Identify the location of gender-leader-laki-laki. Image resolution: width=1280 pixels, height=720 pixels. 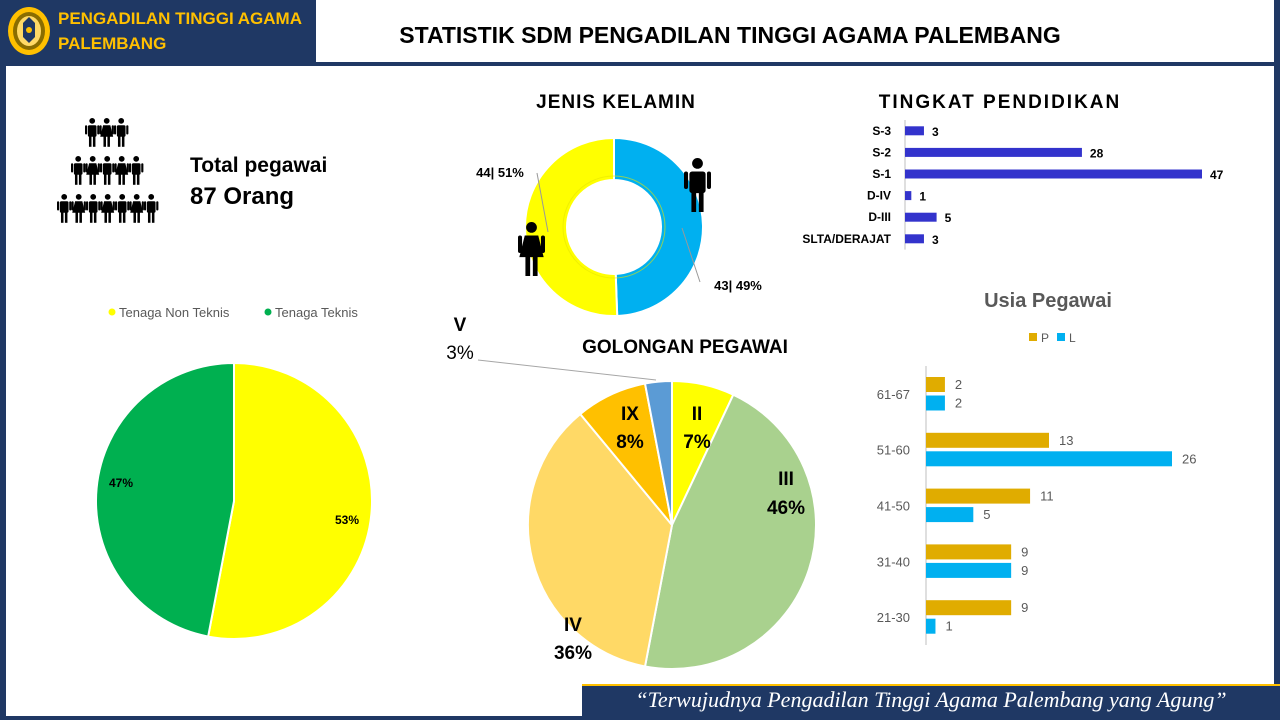
(691, 255).